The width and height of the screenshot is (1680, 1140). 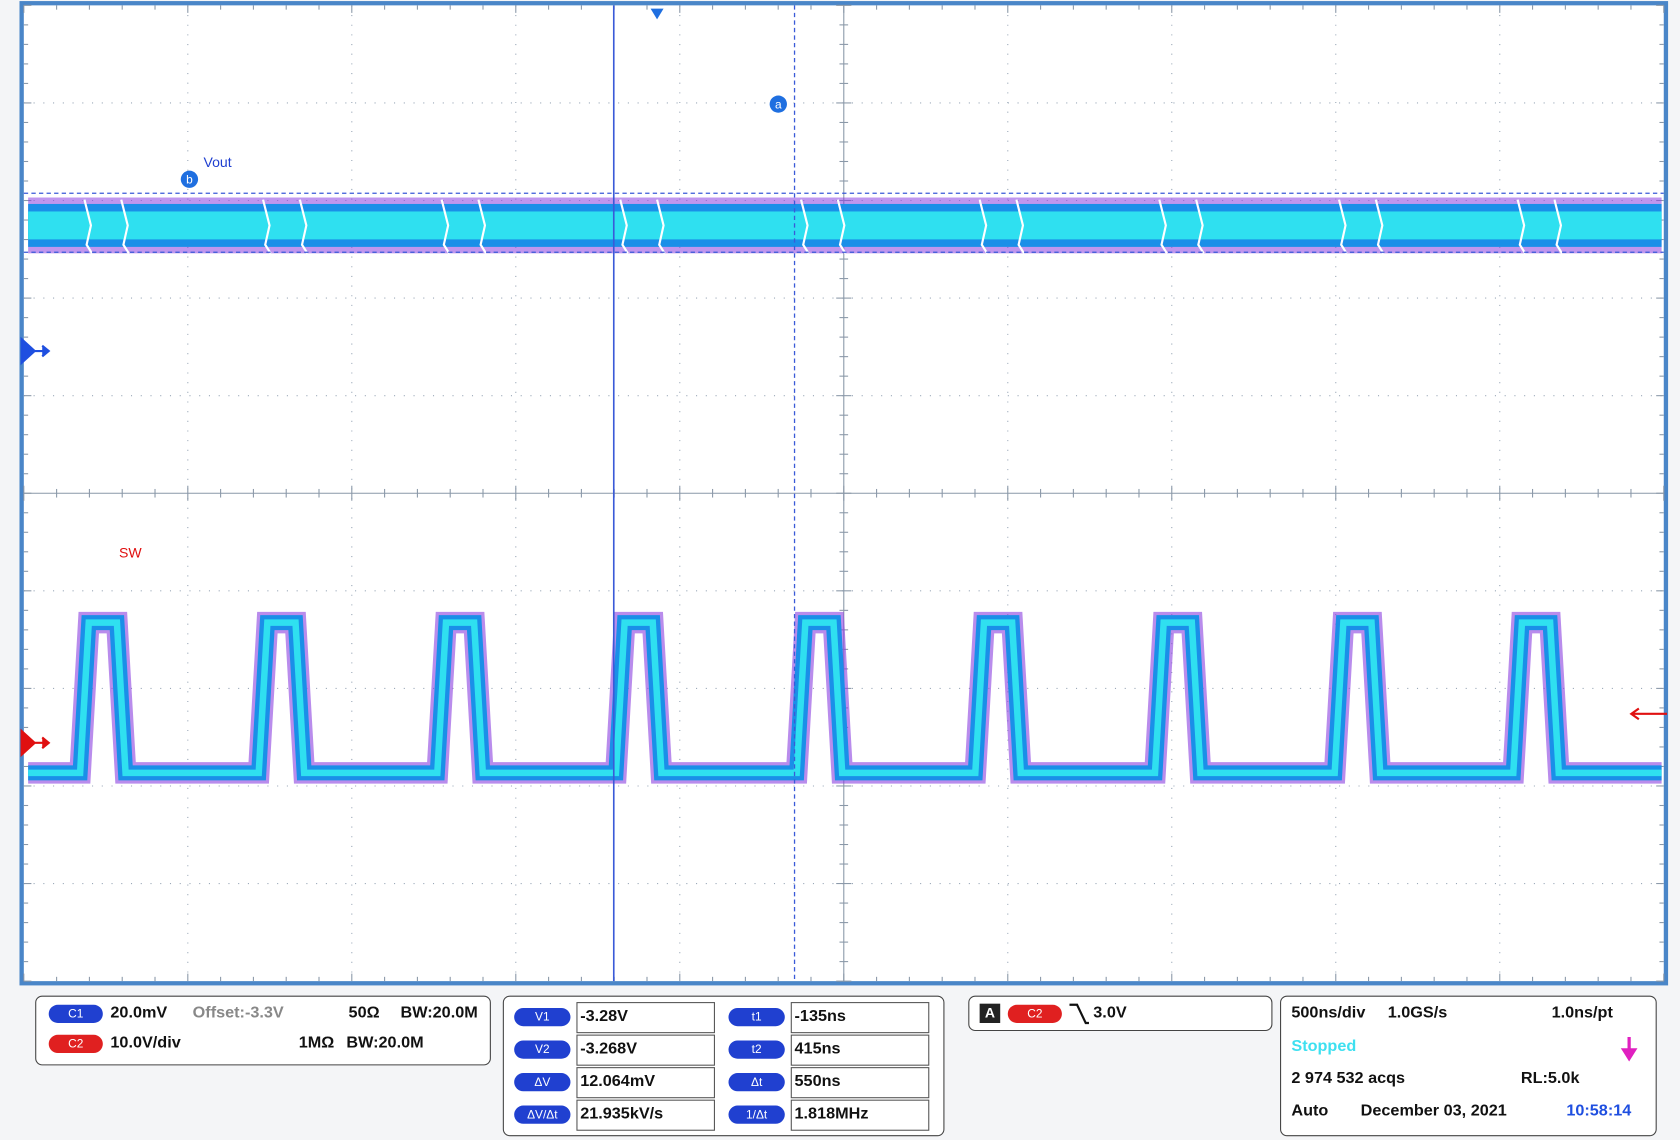 What do you see at coordinates (138, 1013) in the screenshot?
I see `channel-scale: 20.0mV` at bounding box center [138, 1013].